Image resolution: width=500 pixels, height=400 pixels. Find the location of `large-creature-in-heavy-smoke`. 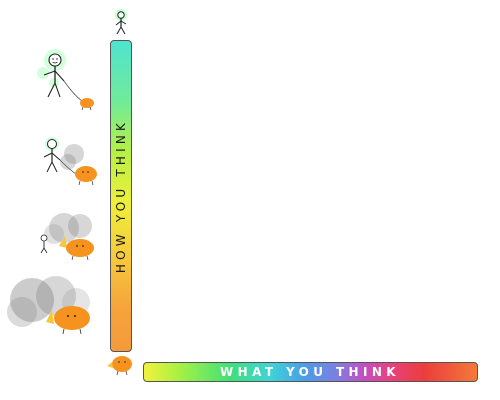

large-creature-in-heavy-smoke is located at coordinates (48, 305).